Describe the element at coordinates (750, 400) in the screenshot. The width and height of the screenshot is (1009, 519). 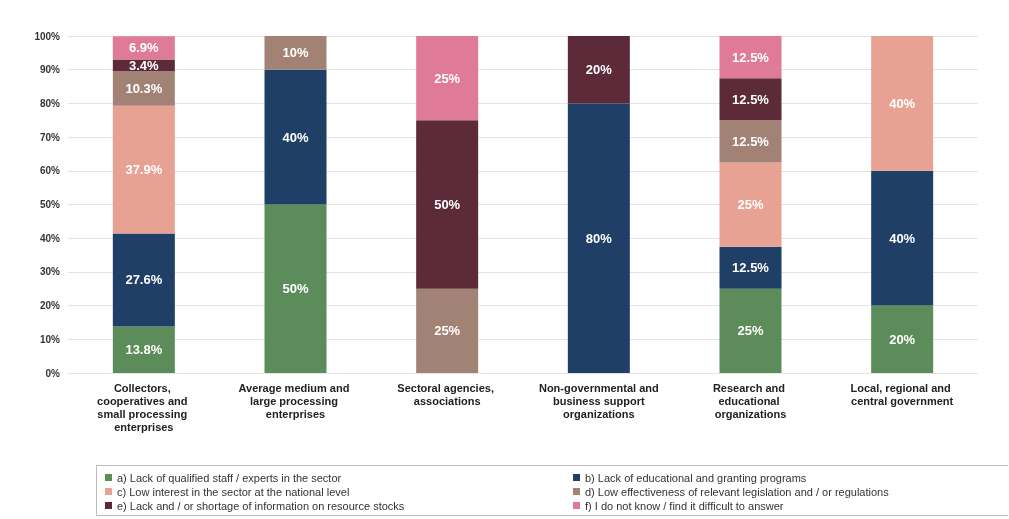
I see `x-tick-label: Research and educational organizations` at that location.